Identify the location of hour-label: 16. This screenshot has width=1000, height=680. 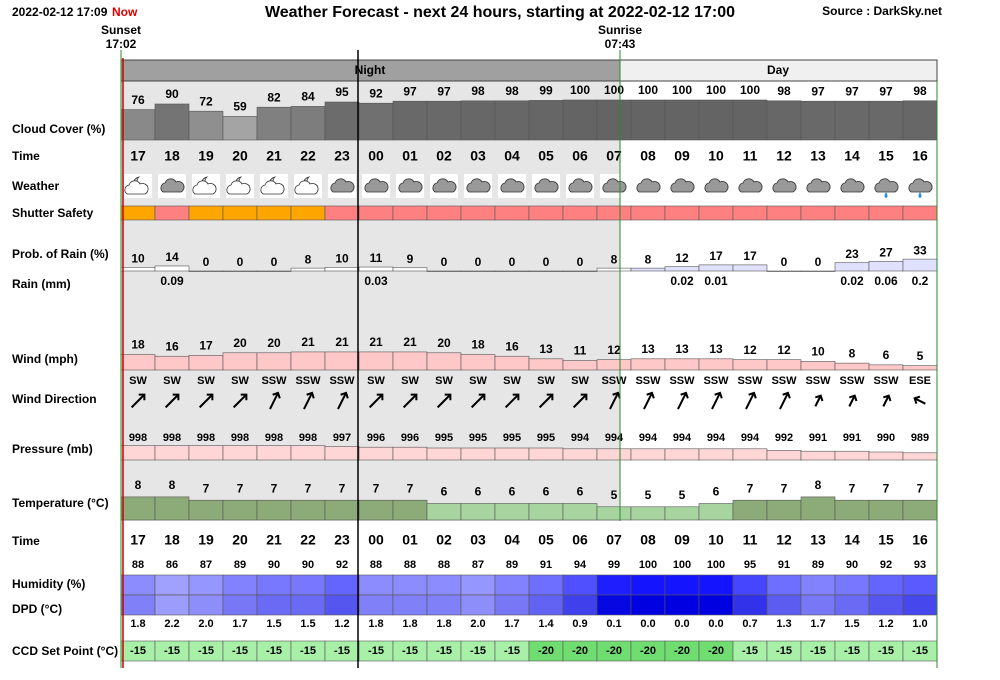
(920, 540).